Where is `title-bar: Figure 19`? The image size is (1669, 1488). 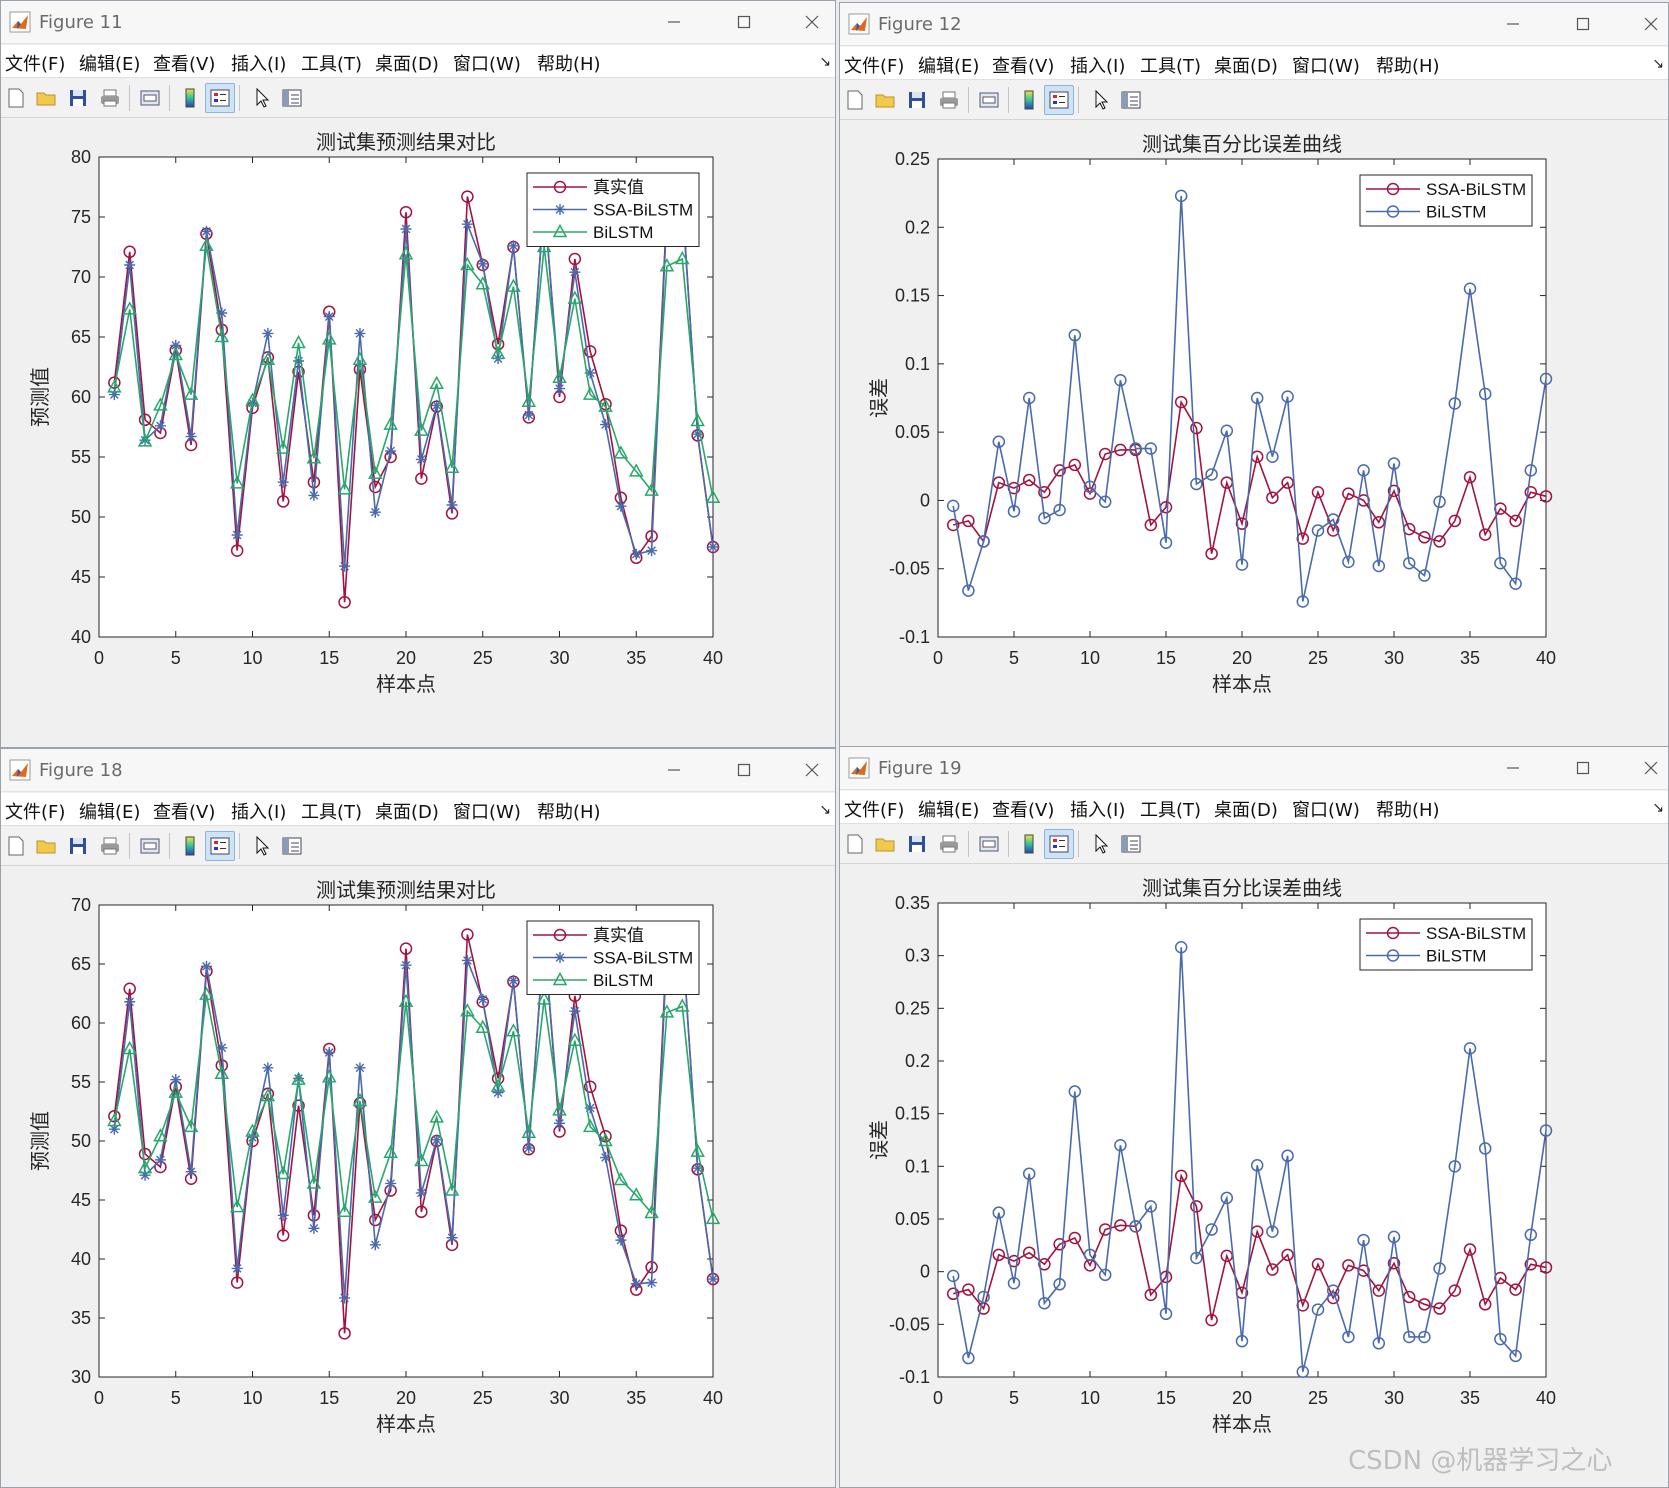
title-bar: Figure 19 is located at coordinates (1254, 768).